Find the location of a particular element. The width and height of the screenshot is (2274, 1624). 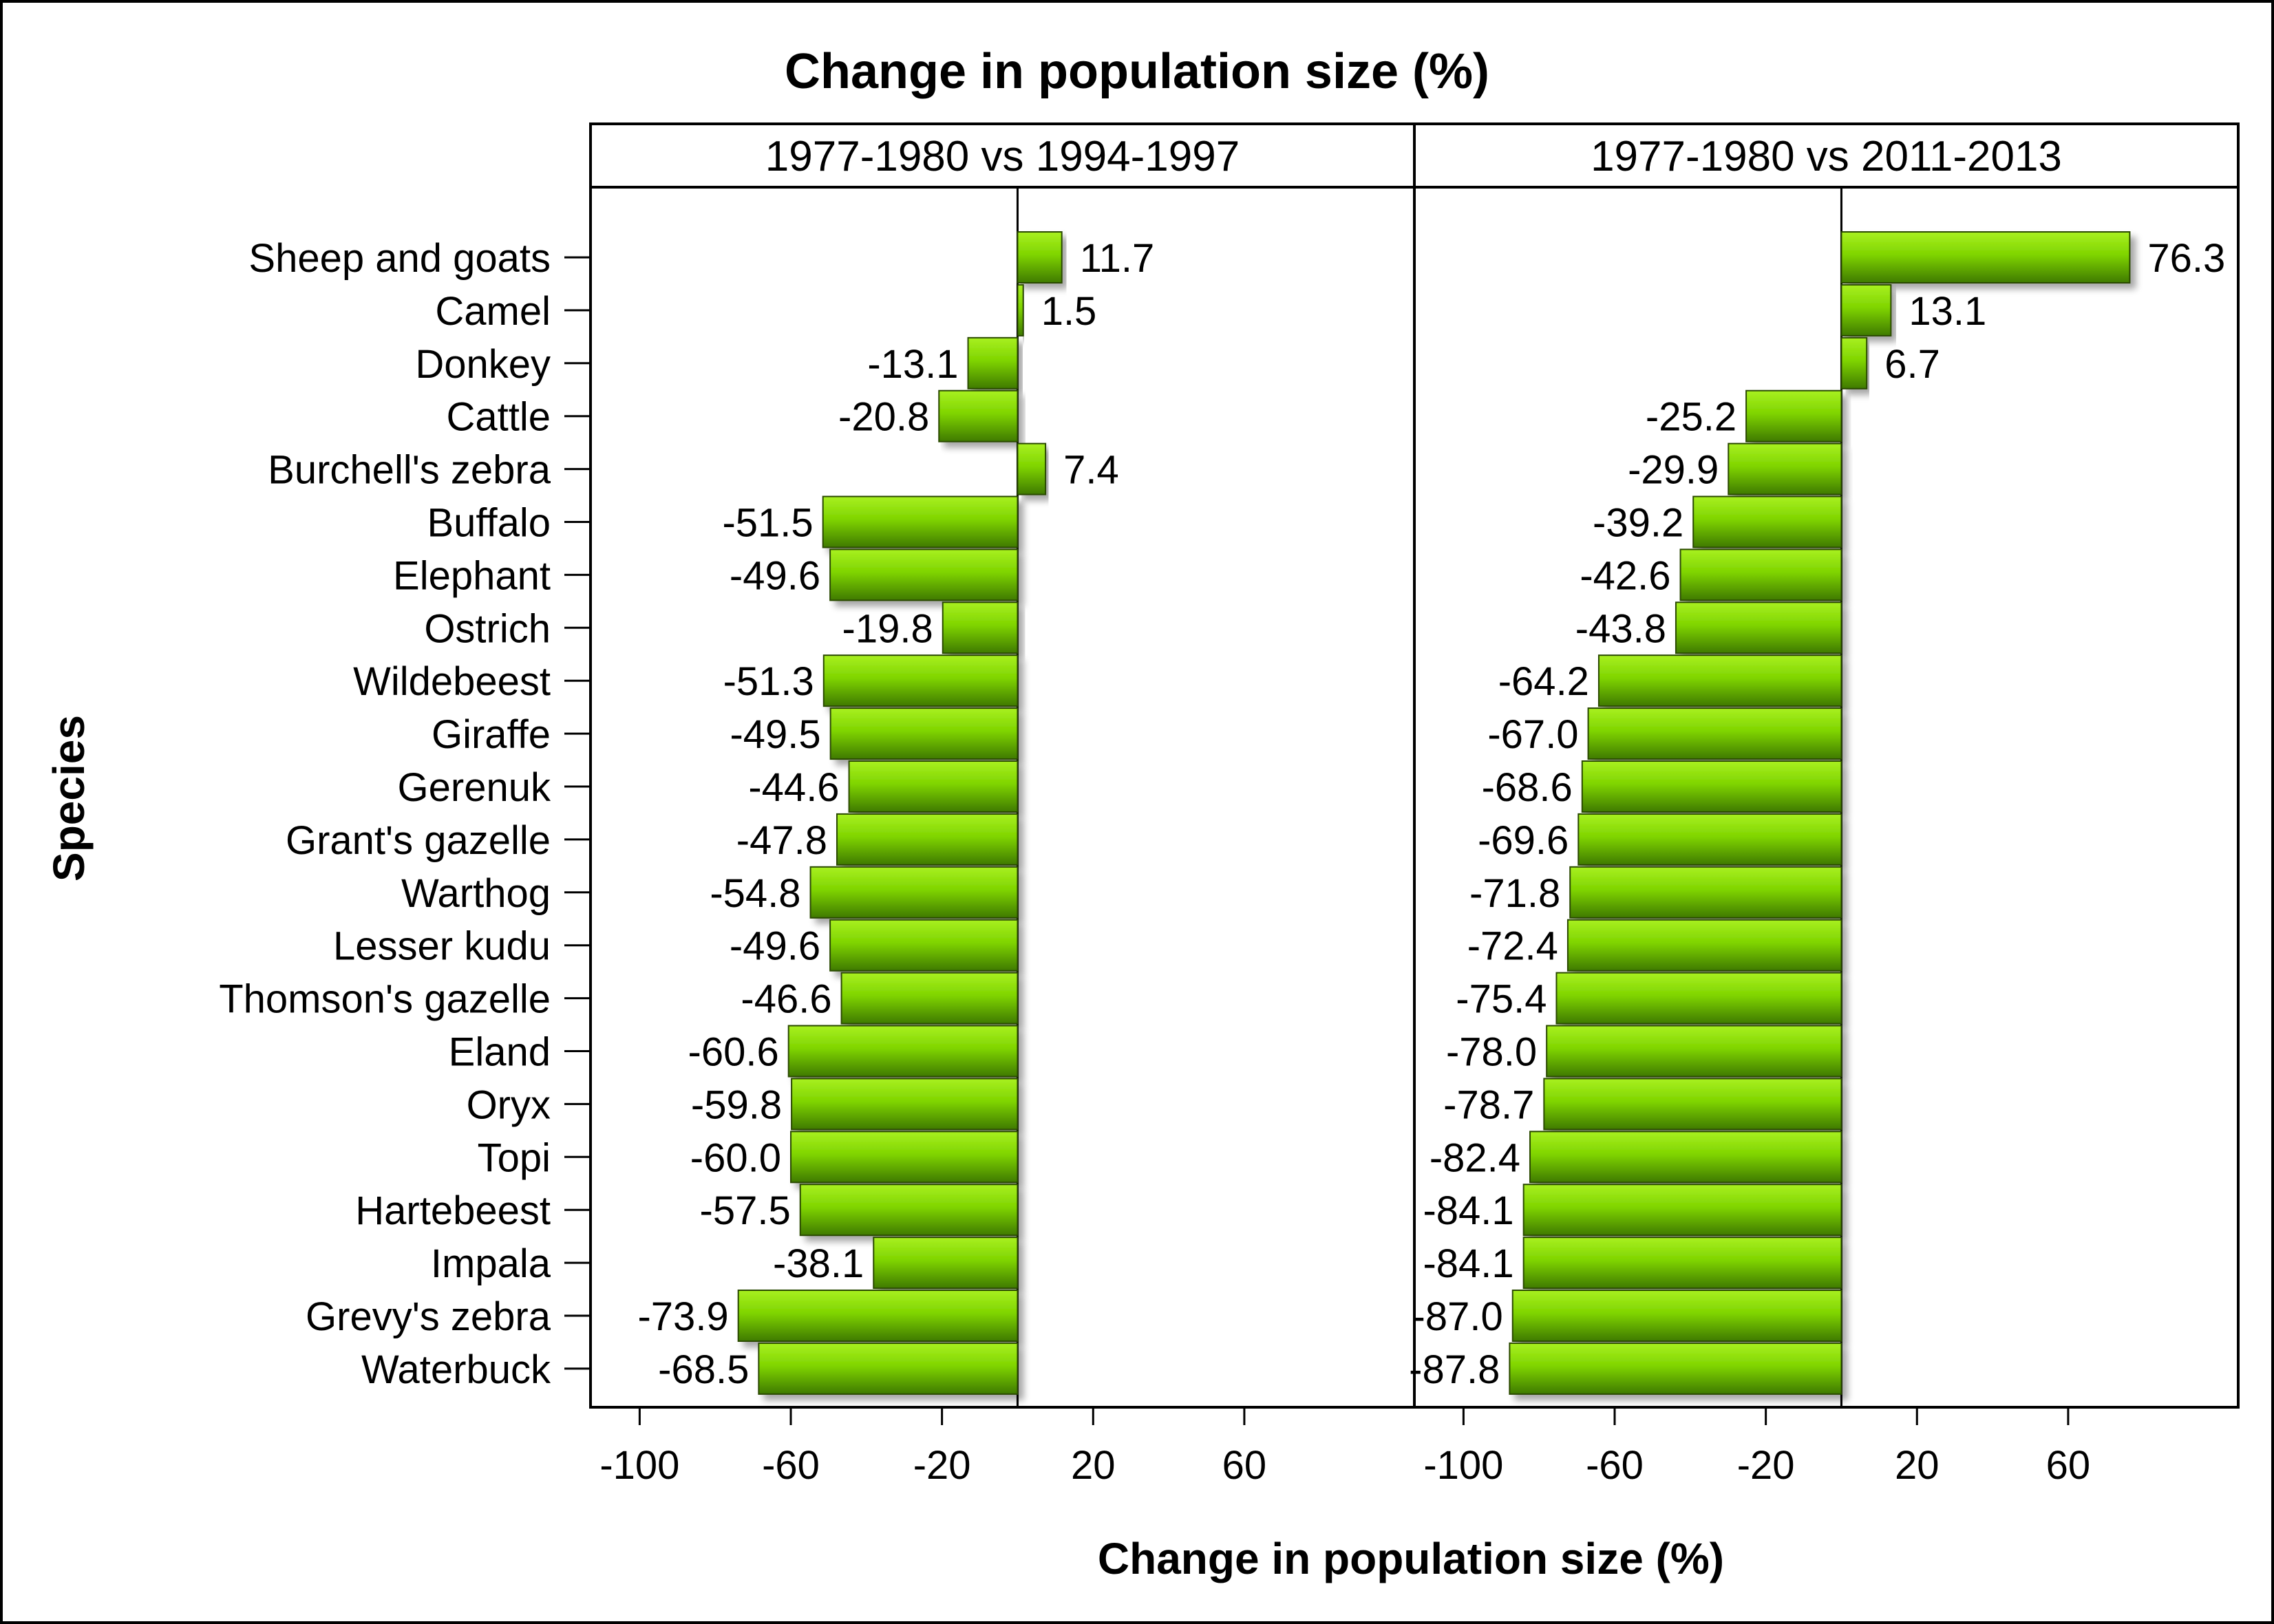

y-tick-label: Hartebeest is located at coordinates (453, 1210).